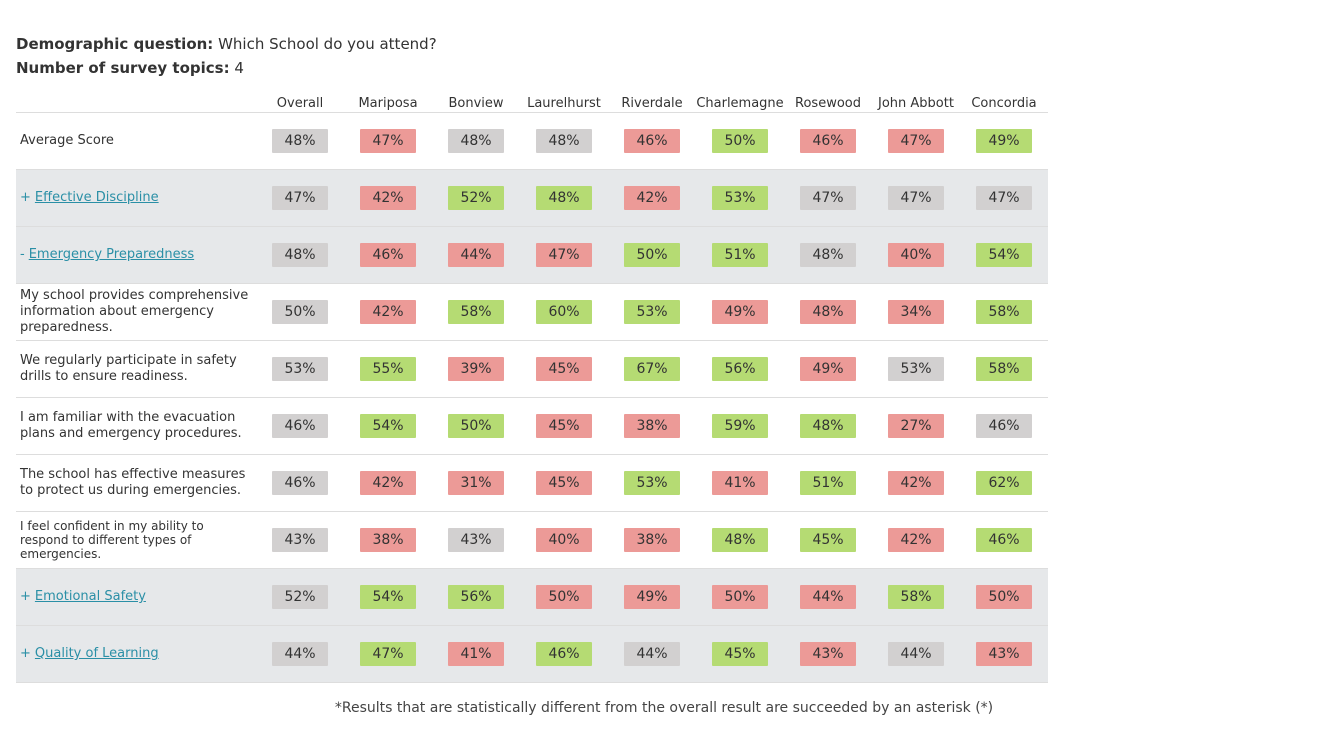 This screenshot has height=740, width=1338. I want to click on score-cell: 51%, so click(828, 483).